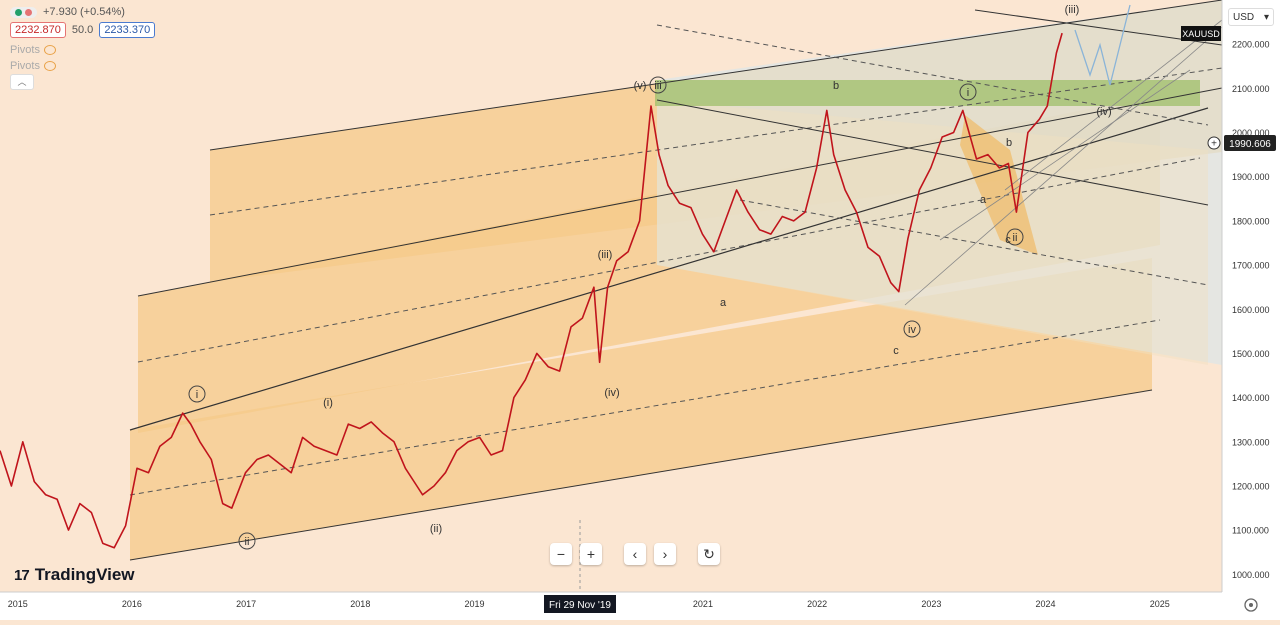  What do you see at coordinates (1251, 398) in the screenshot?
I see `price-tick-label: 1400.000` at bounding box center [1251, 398].